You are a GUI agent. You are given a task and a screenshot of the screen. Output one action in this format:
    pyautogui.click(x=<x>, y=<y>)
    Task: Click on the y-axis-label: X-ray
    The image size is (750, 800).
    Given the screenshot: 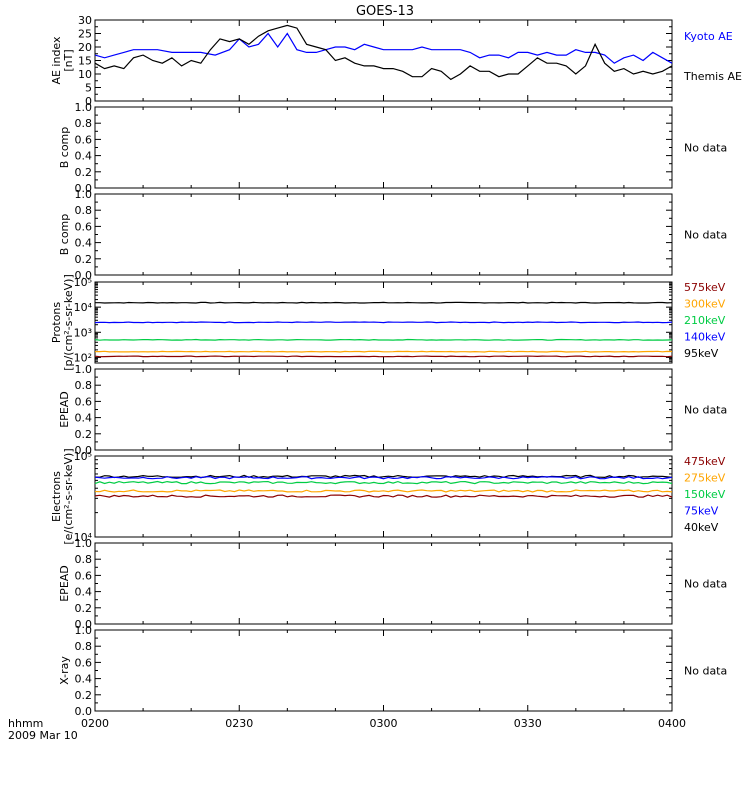 What is the action you would take?
    pyautogui.click(x=64, y=670)
    